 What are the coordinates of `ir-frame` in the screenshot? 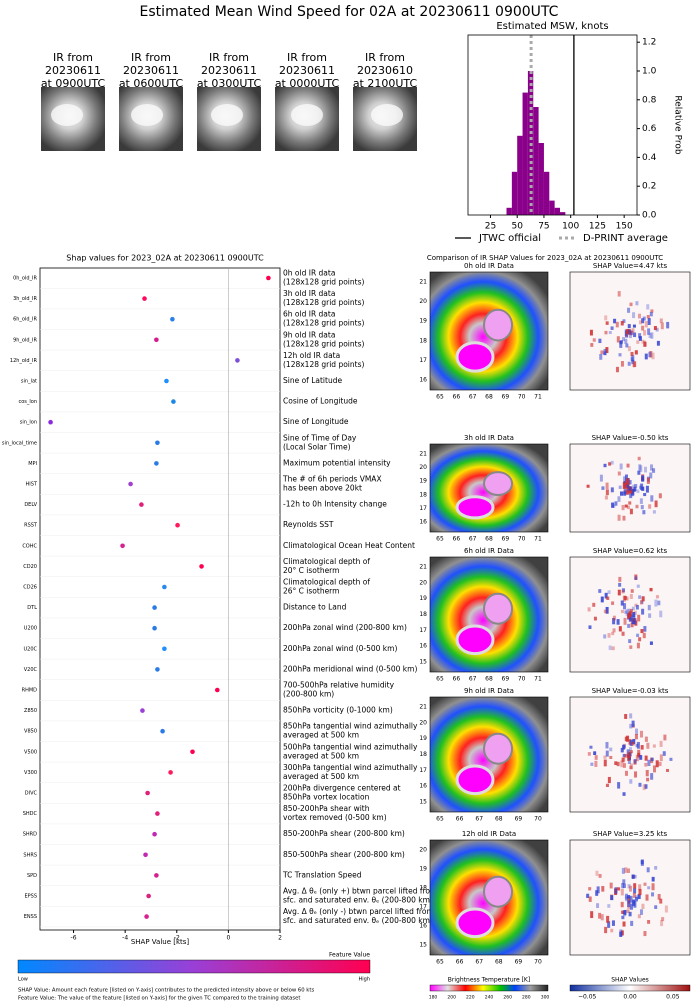 It's located at (489, 331).